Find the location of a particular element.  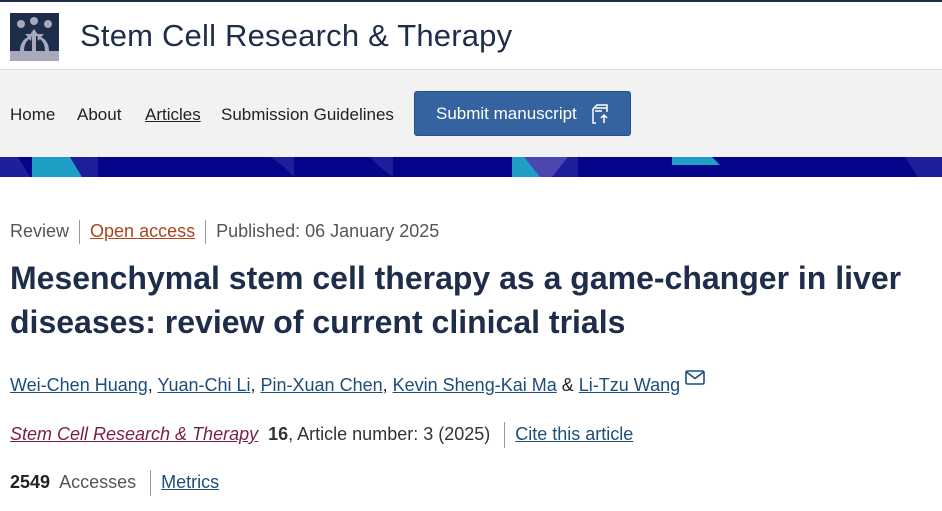

journal-link: Stem Cell Research & Therapy is located at coordinates (134, 433).